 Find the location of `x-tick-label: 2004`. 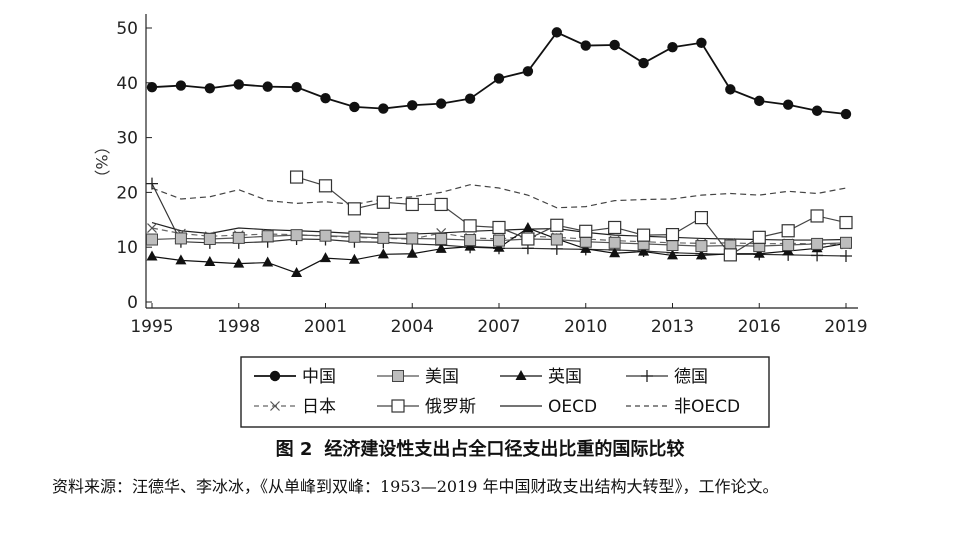

x-tick-label: 2004 is located at coordinates (412, 327).